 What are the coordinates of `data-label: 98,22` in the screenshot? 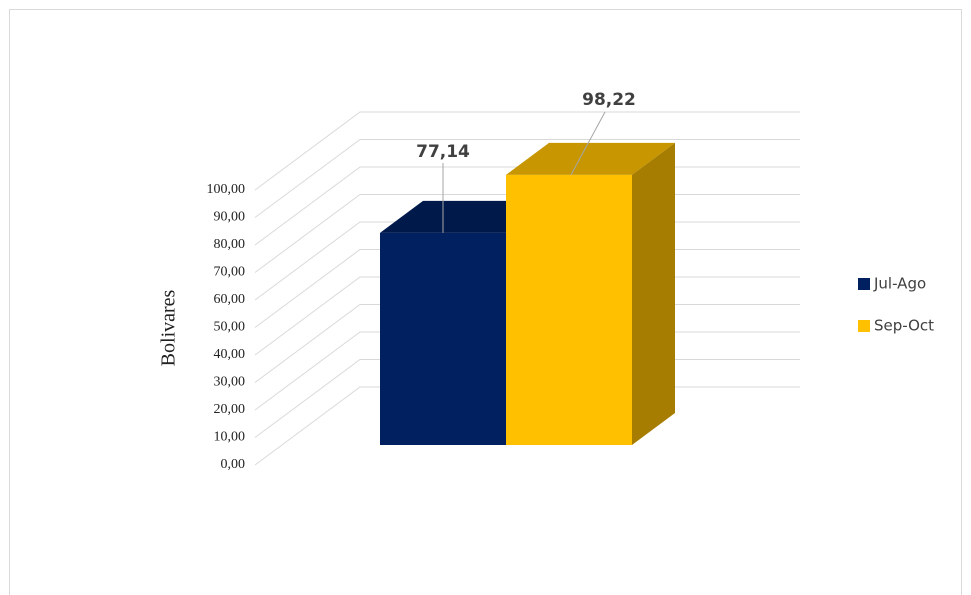 It's located at (609, 100).